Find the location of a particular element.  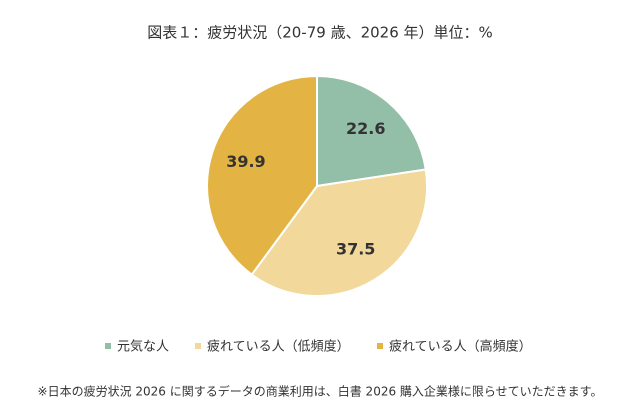

legend-label: 疲れている人（低頻度） is located at coordinates (278, 347).